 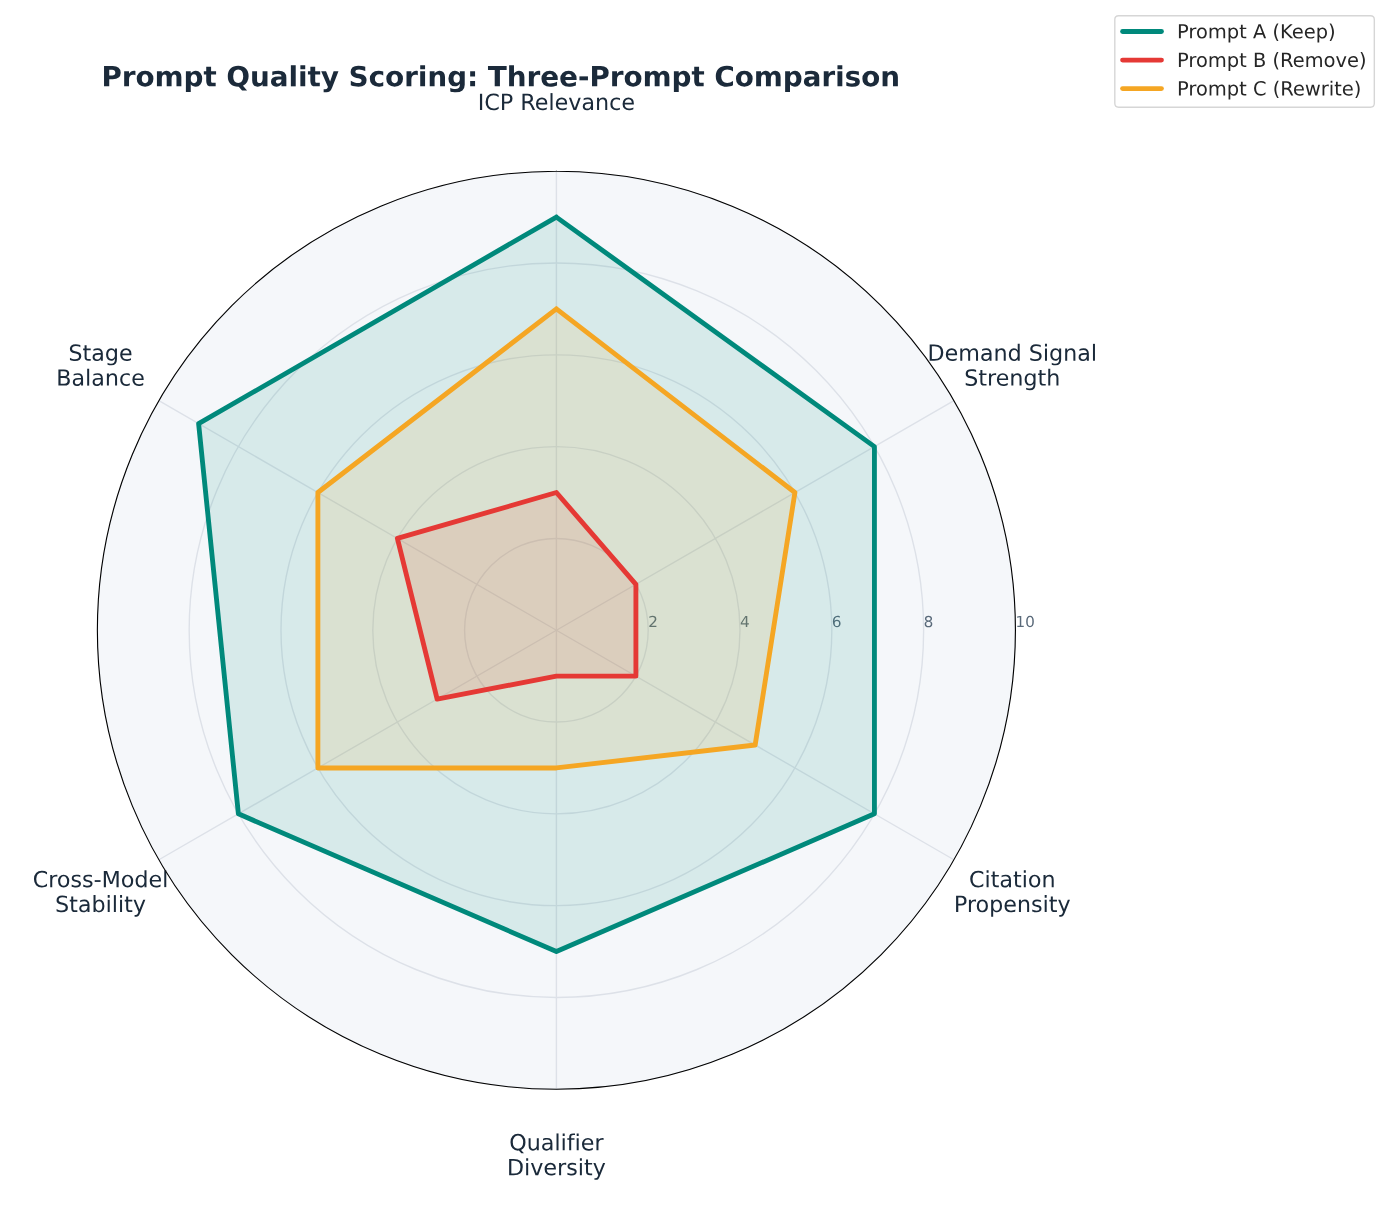 What do you see at coordinates (100, 893) in the screenshot?
I see `spoke-label: Cross-Model Stability` at bounding box center [100, 893].